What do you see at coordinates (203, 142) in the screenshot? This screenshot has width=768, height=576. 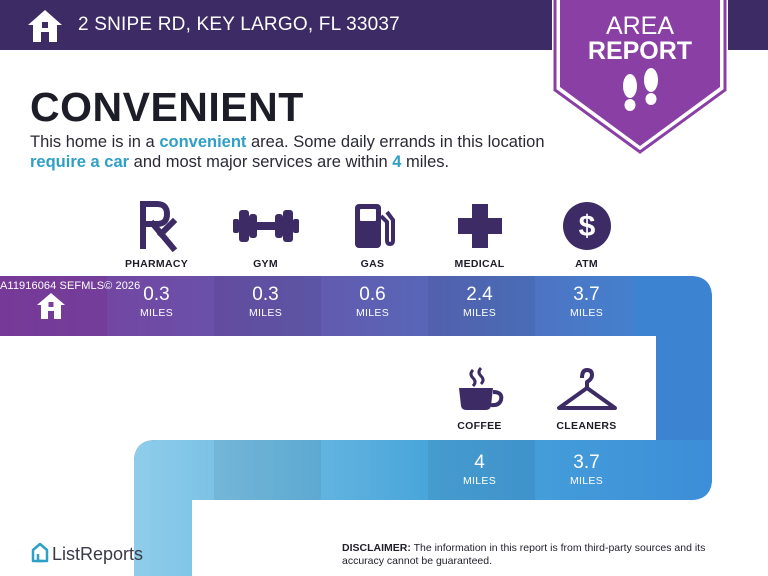 I see `summary-highlight-convenient: convenient` at bounding box center [203, 142].